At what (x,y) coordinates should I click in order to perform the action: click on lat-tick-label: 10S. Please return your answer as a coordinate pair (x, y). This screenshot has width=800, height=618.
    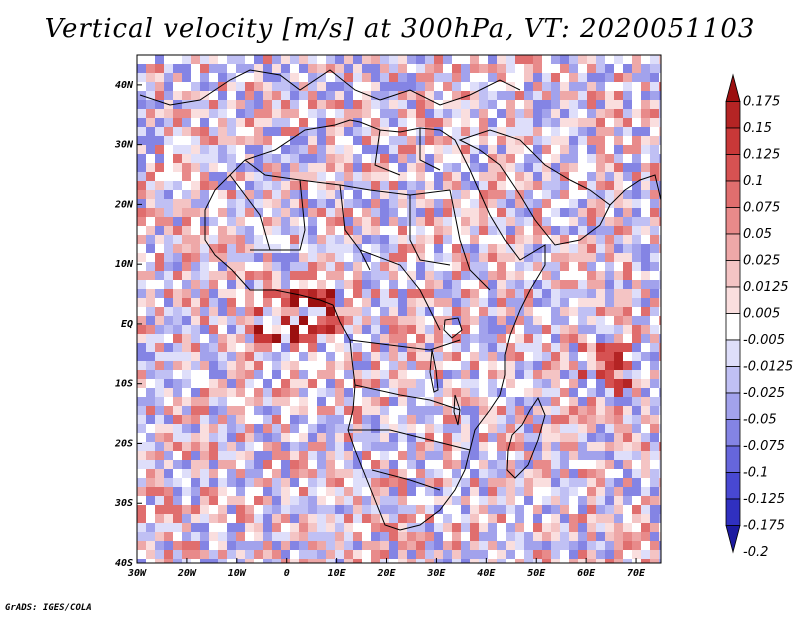
    Looking at the image, I should click on (124, 384).